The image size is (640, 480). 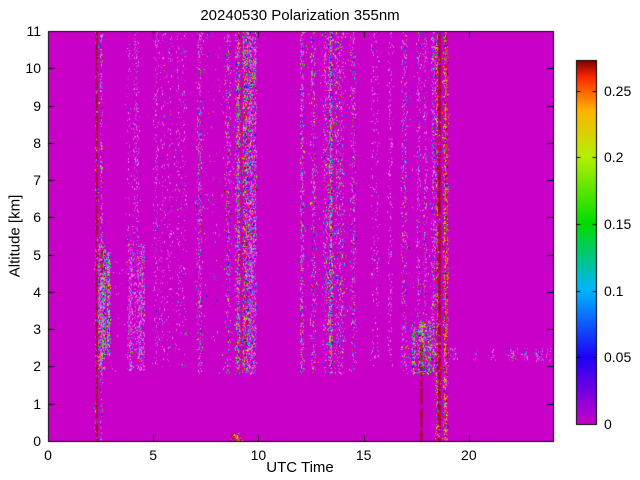 What do you see at coordinates (37, 254) in the screenshot?
I see `y-tick-label: 5` at bounding box center [37, 254].